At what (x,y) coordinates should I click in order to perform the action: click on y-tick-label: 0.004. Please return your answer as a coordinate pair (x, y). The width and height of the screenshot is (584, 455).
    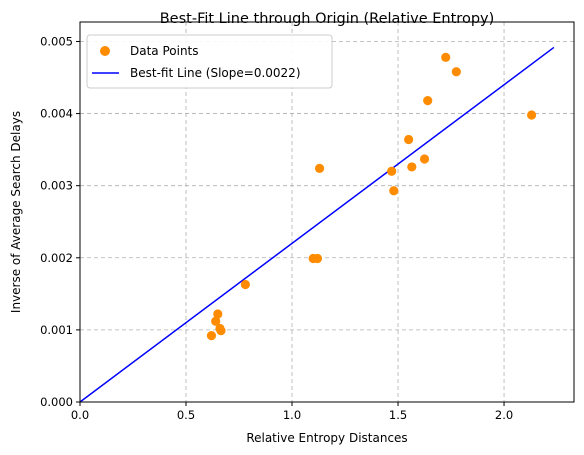
    Looking at the image, I should click on (56, 114).